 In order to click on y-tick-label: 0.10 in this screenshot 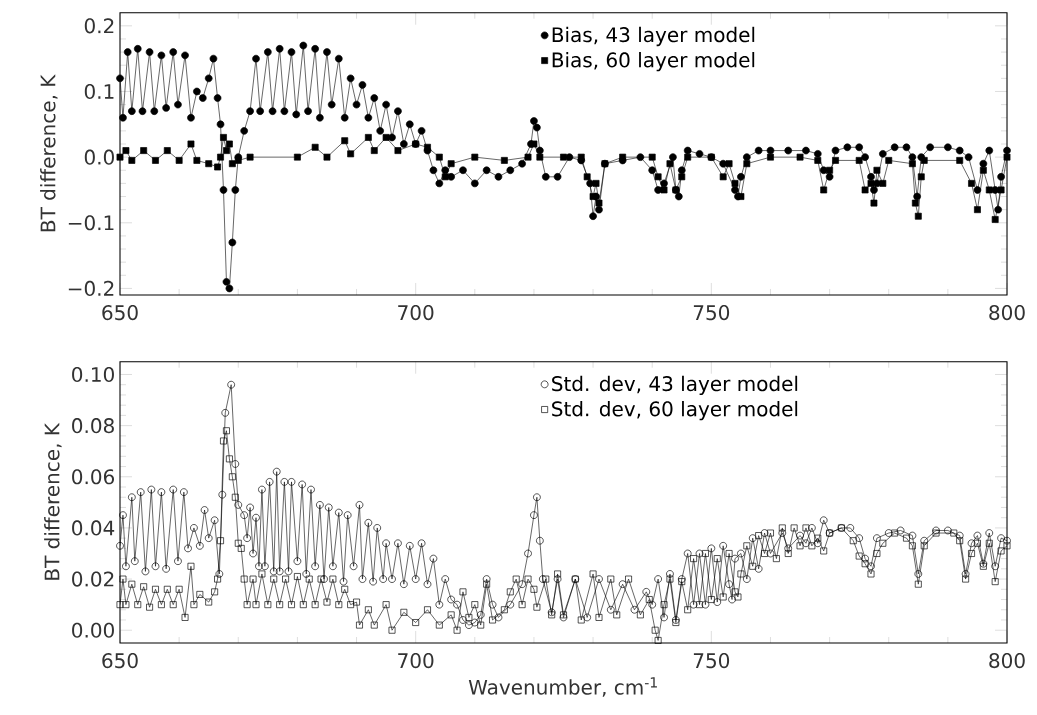, I will do `click(93, 374)`.